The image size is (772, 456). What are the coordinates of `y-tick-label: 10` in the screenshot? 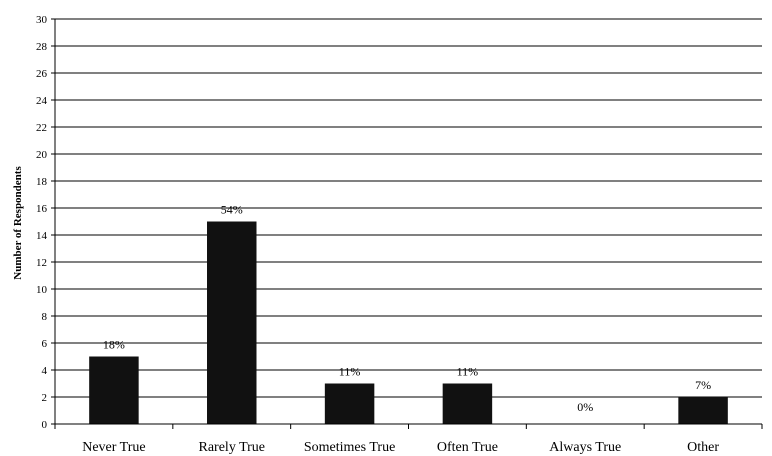 It's located at (42, 290).